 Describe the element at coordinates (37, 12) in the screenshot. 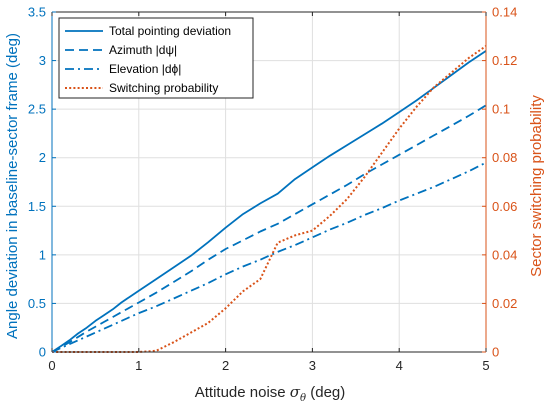

I see `left-tick-label: 3.5` at that location.